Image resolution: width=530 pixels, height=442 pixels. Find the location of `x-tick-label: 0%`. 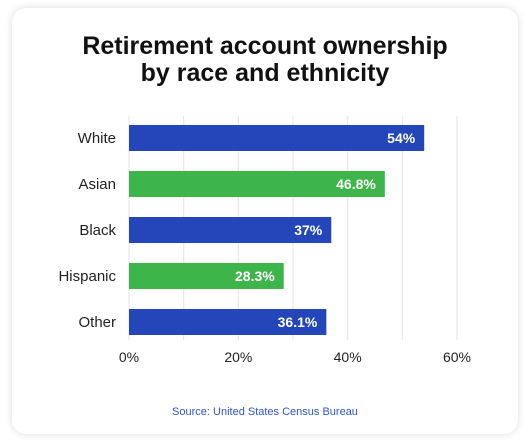

x-tick-label: 0% is located at coordinates (129, 357).